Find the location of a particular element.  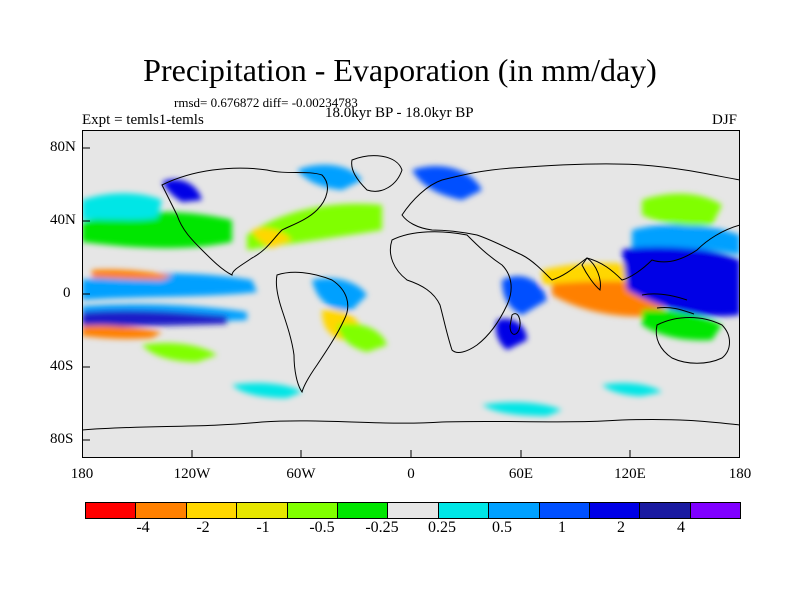

coast-greenland is located at coordinates (377, 173).